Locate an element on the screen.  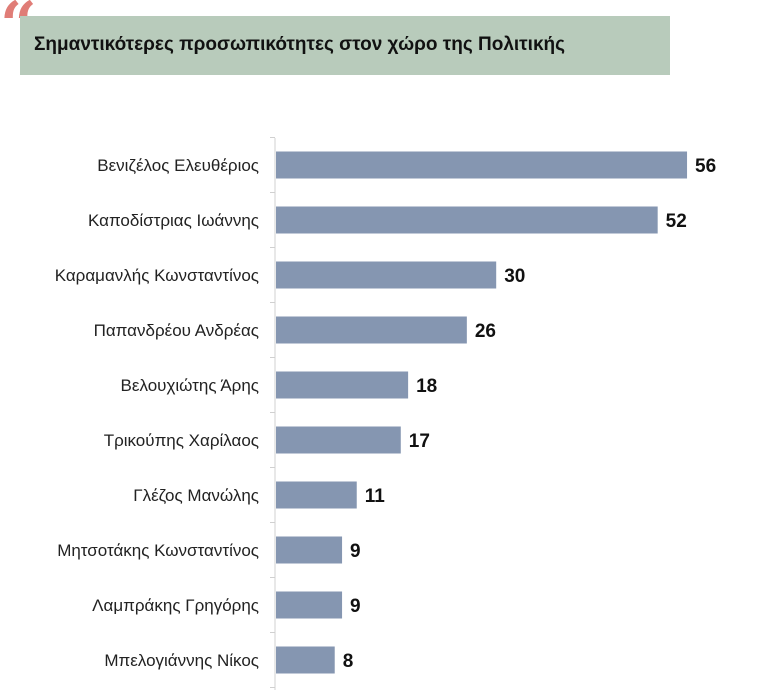
category-label: Τρικούπης Χαρίλαος is located at coordinates (181, 440).